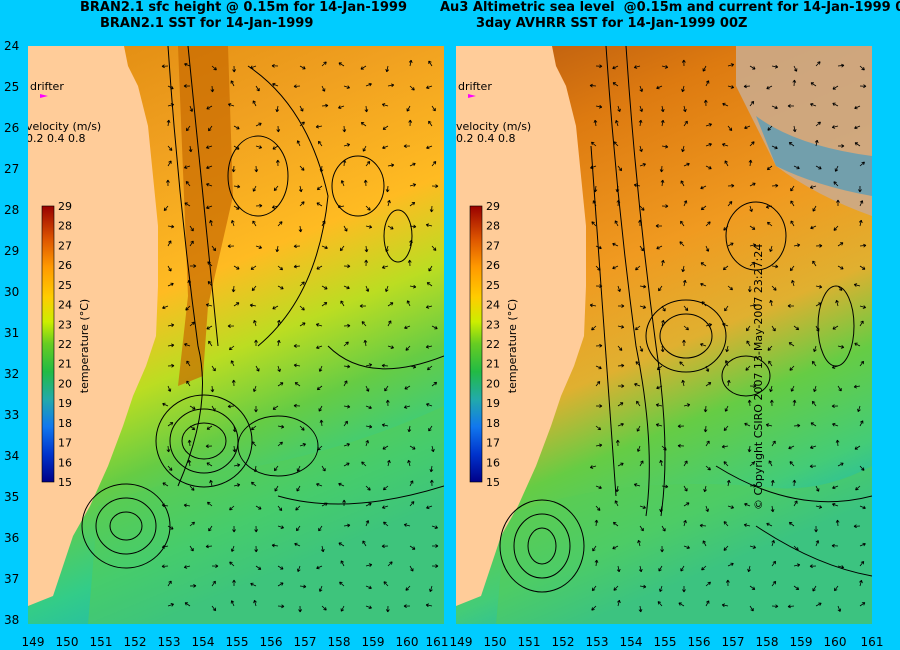 The width and height of the screenshot is (900, 650). What do you see at coordinates (495, 642) in the screenshot?
I see `x-label: 150` at bounding box center [495, 642].